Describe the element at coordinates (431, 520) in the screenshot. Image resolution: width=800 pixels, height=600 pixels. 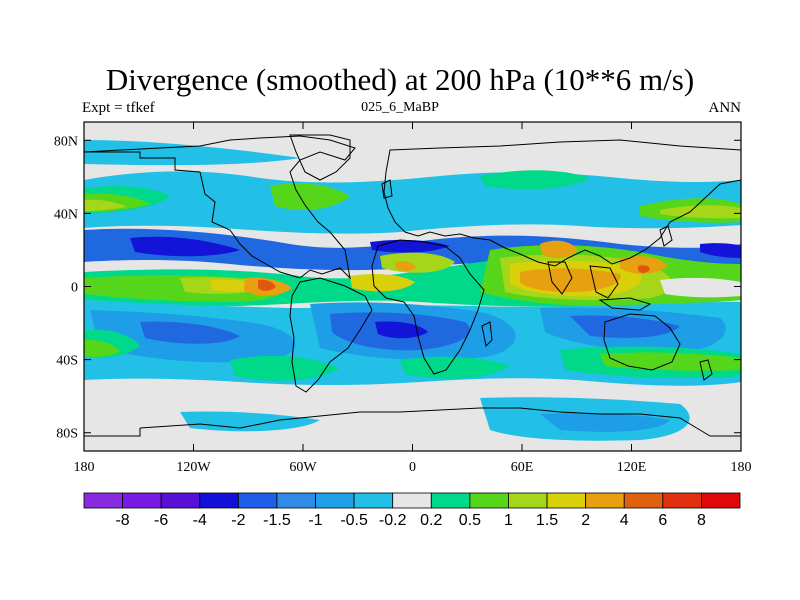
I see `colorbar-label: 0.2` at that location.